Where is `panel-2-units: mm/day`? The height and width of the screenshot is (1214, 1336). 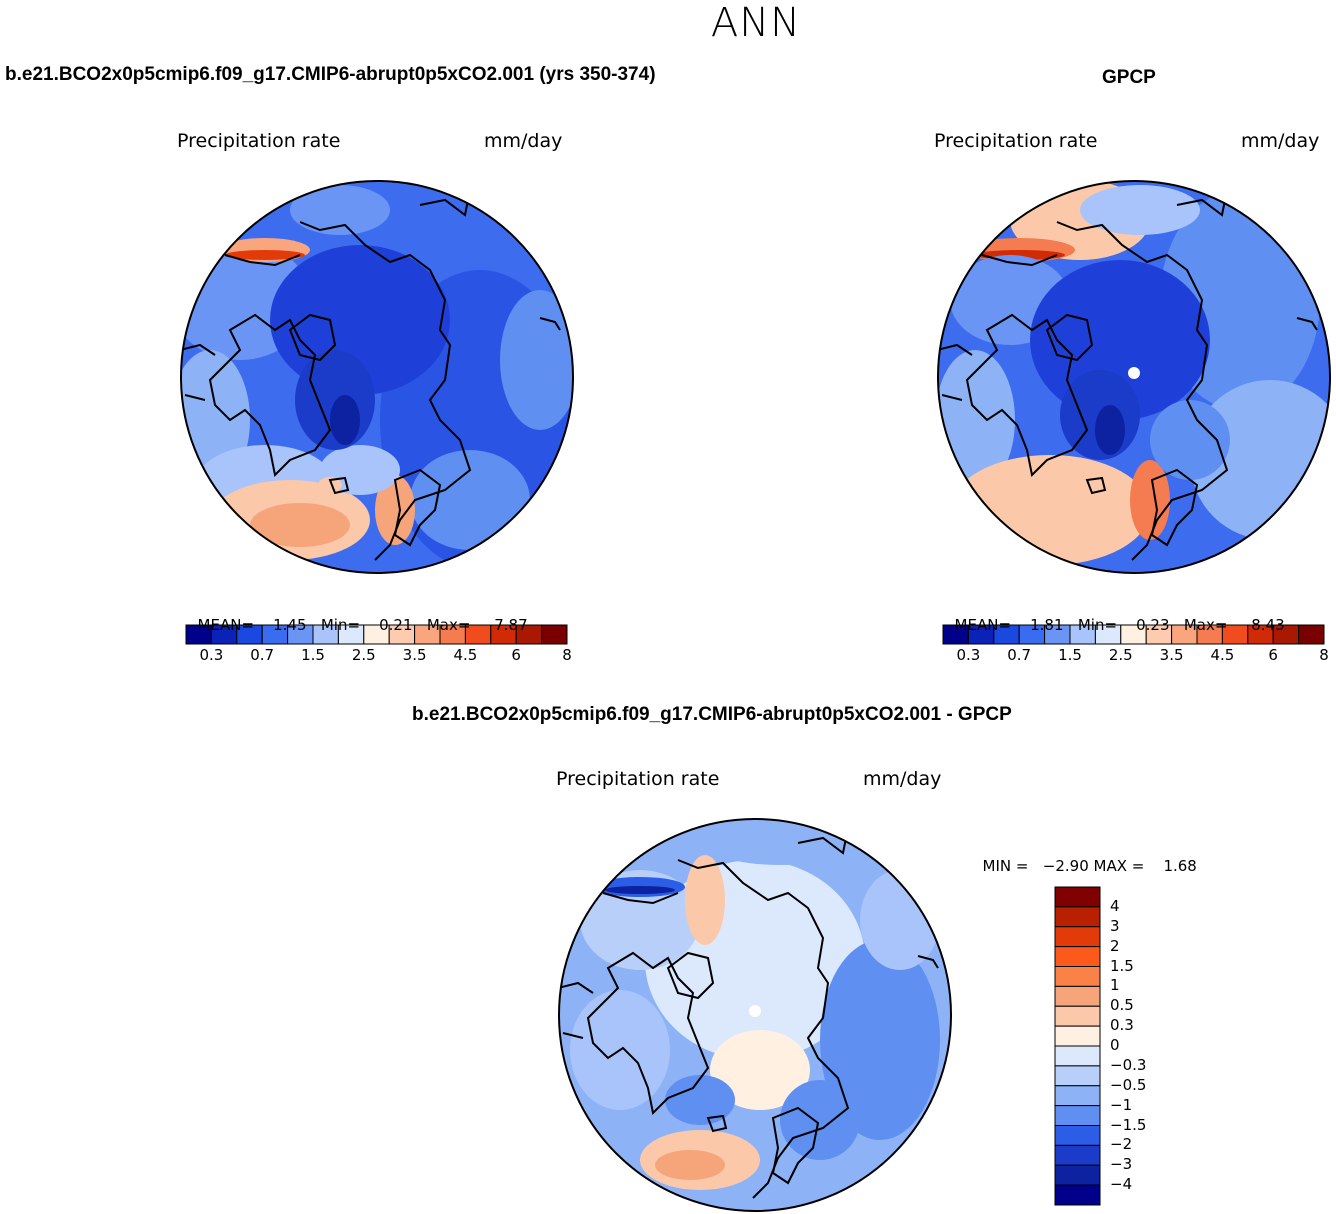
panel-2-units: mm/day is located at coordinates (1280, 141).